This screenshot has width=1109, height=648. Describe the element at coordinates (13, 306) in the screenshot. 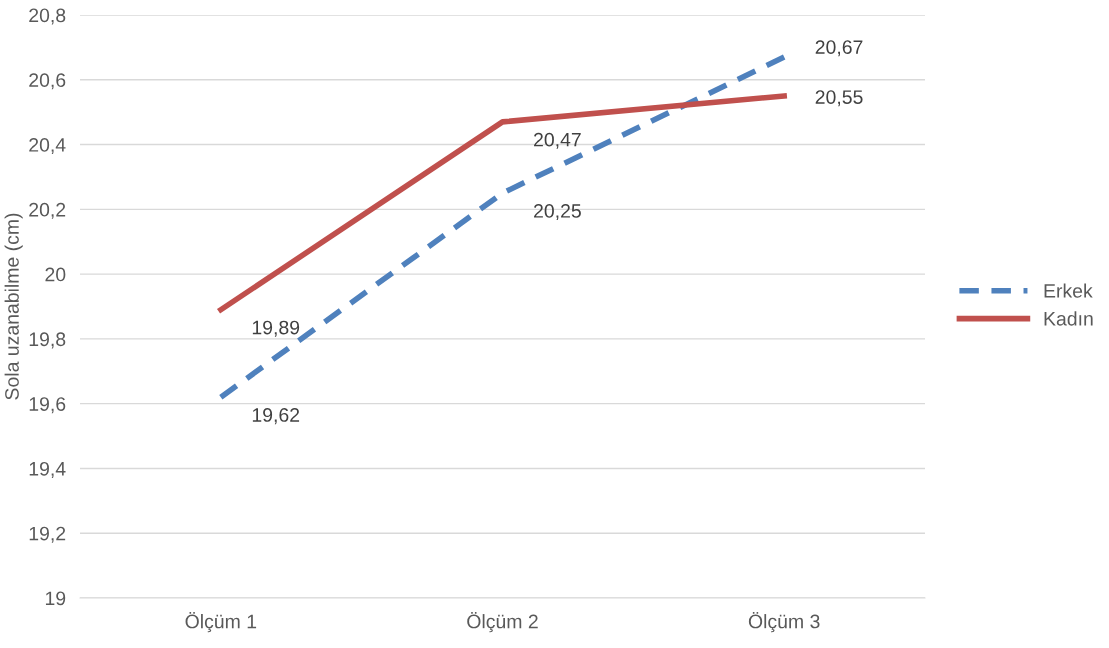

I see `y-axis-title: Sola uzanabilme (cm)` at that location.